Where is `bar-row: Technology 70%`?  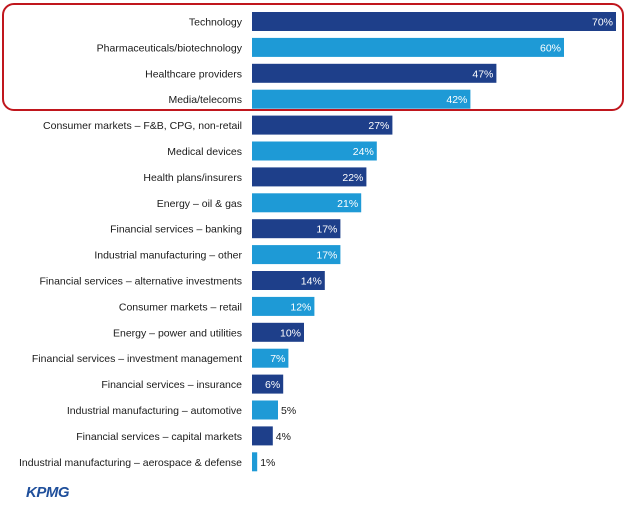
bar-row: Technology 70% is located at coordinates (402, 21).